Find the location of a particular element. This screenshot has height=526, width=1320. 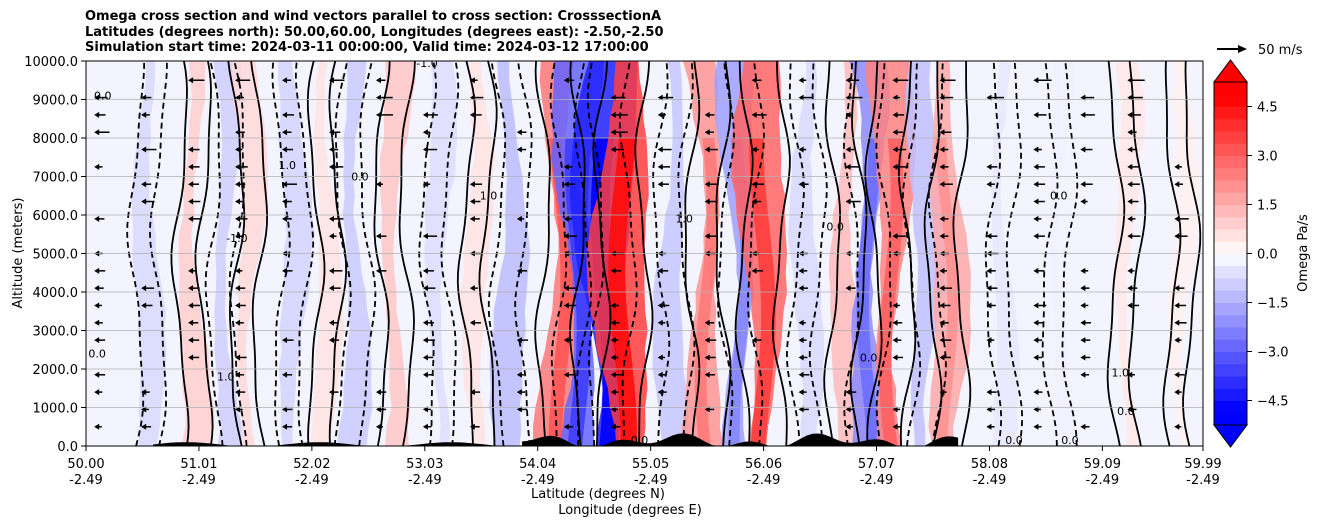

terrain is located at coordinates (740, 439).